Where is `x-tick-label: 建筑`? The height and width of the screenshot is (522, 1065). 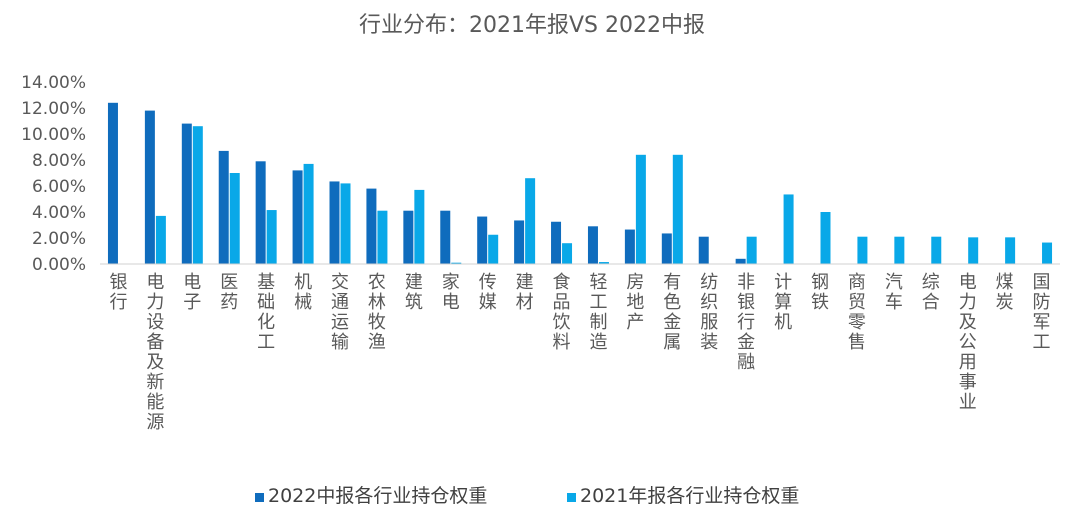
x-tick-label: 建筑 is located at coordinates (414, 292).